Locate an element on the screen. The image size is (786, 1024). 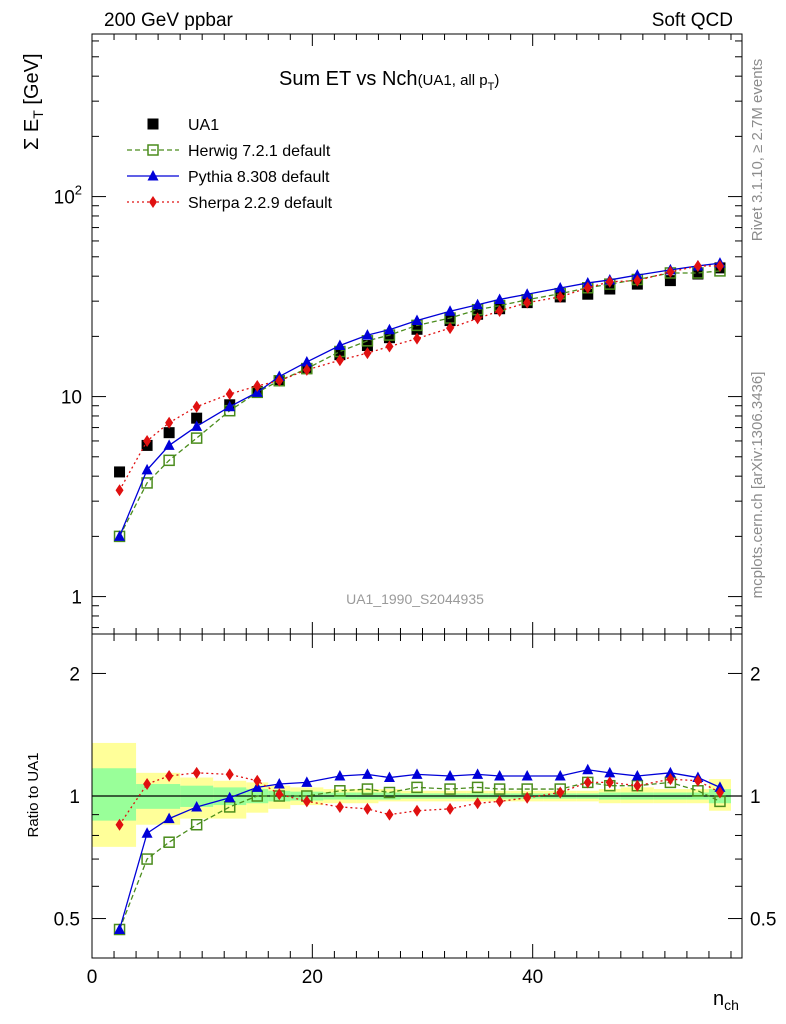
uncertainty-band-inner is located at coordinates (114, 794).